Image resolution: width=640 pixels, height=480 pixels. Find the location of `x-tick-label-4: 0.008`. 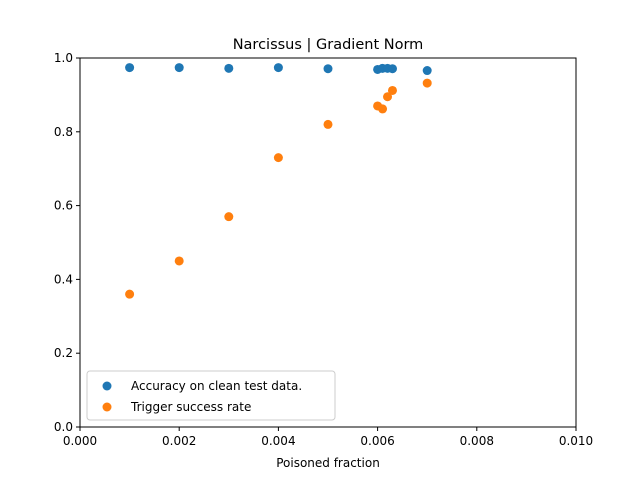

x-tick-label-4: 0.008 is located at coordinates (477, 441).